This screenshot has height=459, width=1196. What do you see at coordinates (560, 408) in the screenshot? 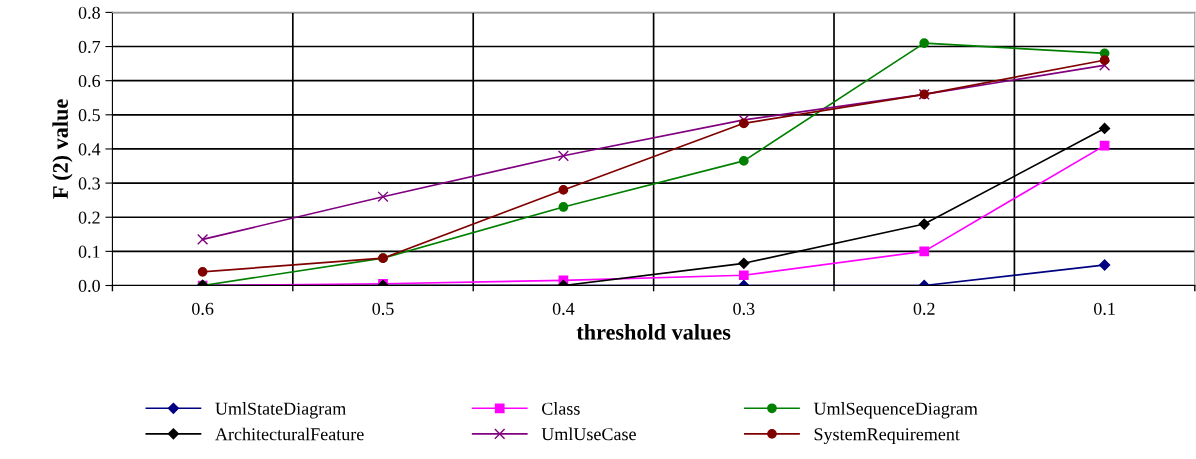
I see `legend-label: Class` at bounding box center [560, 408].